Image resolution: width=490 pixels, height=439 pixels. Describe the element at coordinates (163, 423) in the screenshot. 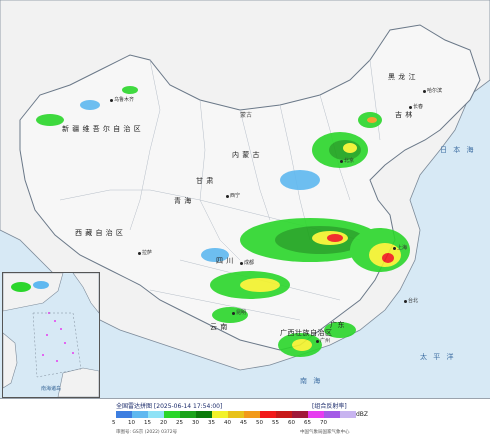

I see `color-scale-tick: 20` at that location.